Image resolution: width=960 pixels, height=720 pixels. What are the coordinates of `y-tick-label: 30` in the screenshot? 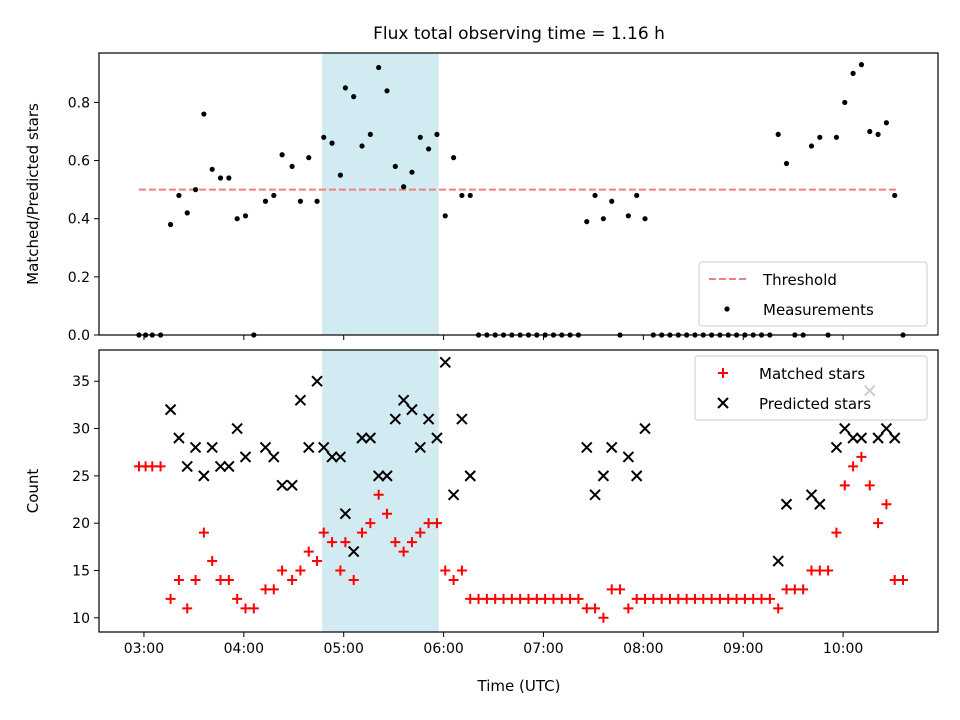 It's located at (81, 430).